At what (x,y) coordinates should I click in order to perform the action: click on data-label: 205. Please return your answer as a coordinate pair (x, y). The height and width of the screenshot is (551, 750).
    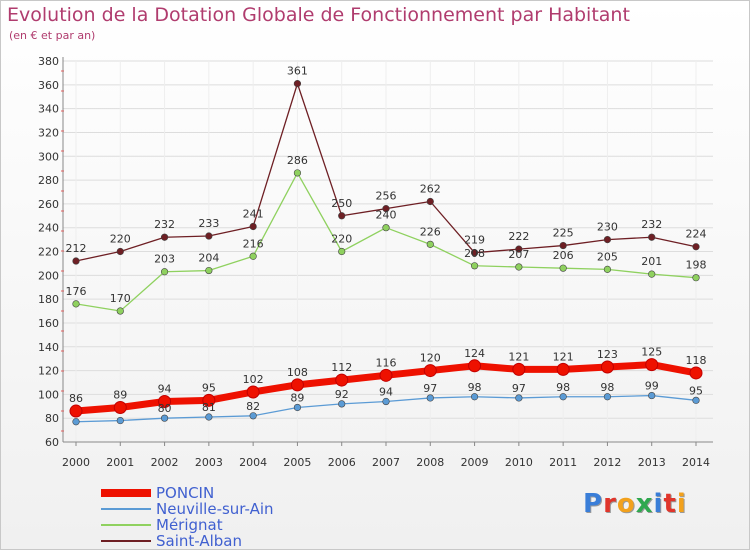
    Looking at the image, I should click on (607, 256).